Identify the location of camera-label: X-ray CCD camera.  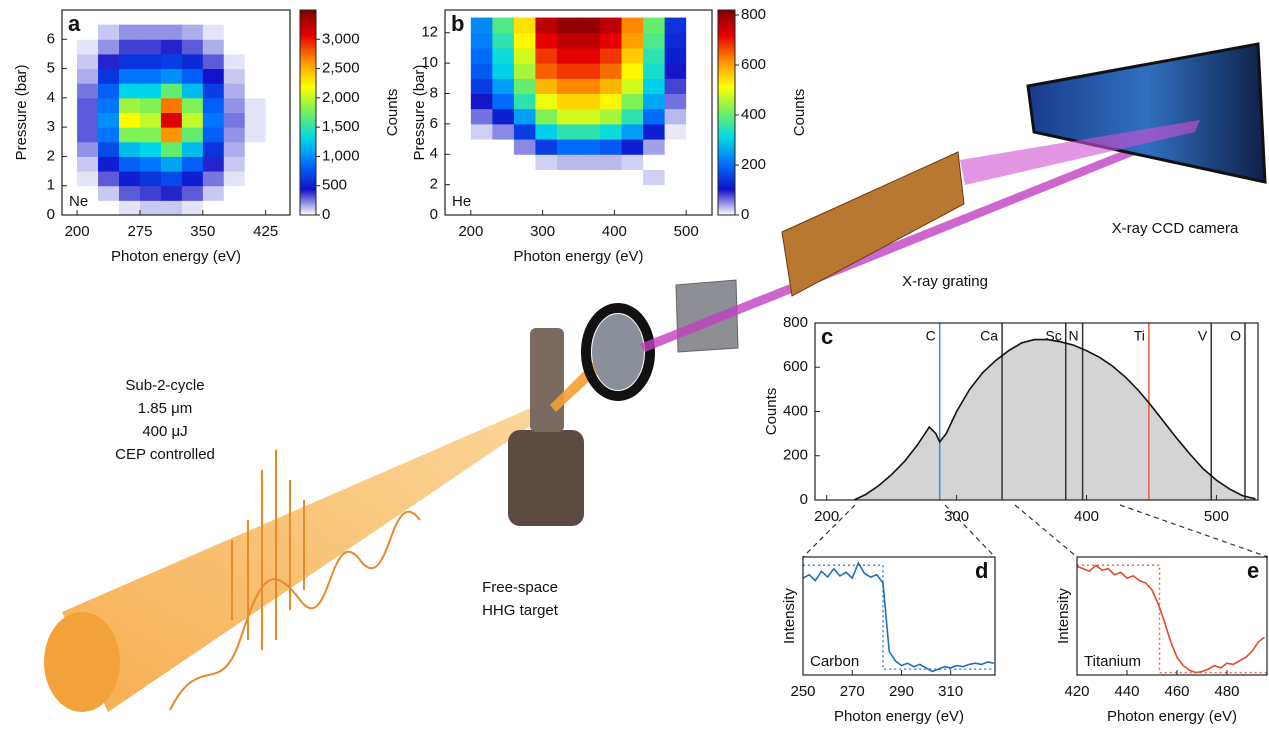
(1175, 228).